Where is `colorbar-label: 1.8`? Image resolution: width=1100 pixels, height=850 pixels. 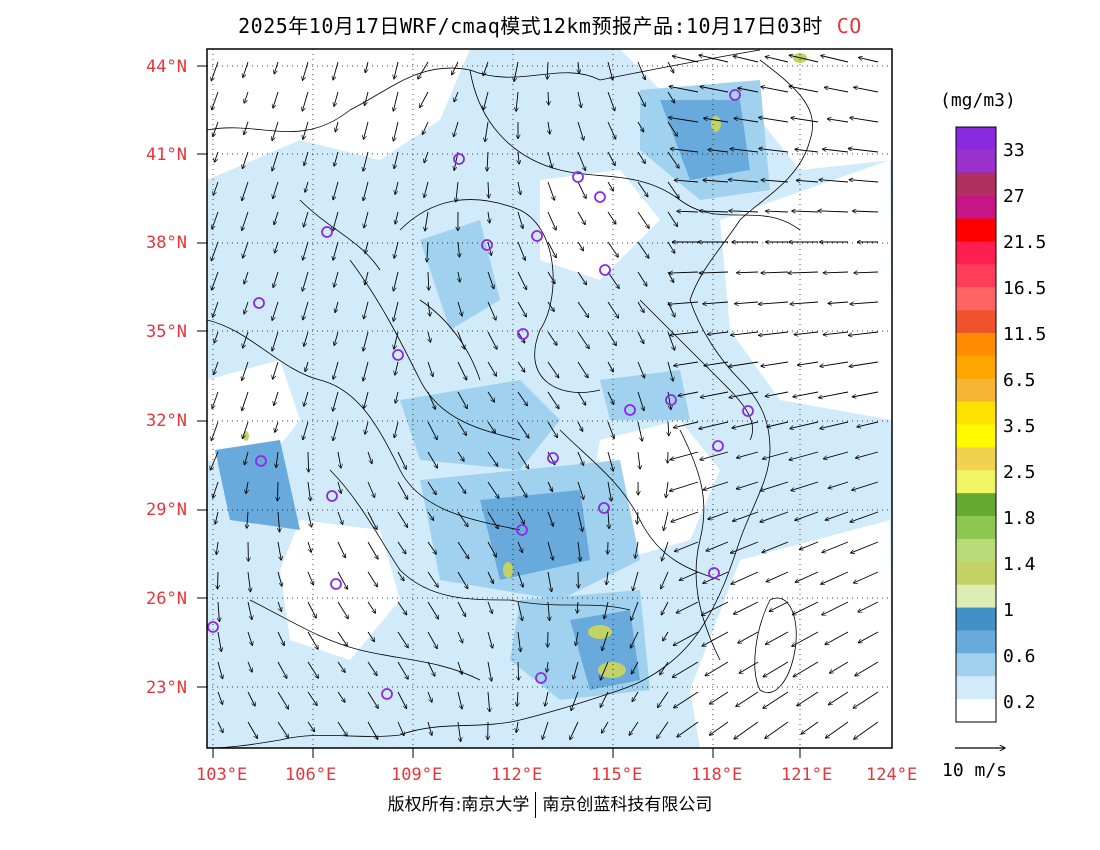
colorbar-label: 1.8 is located at coordinates (1019, 518).